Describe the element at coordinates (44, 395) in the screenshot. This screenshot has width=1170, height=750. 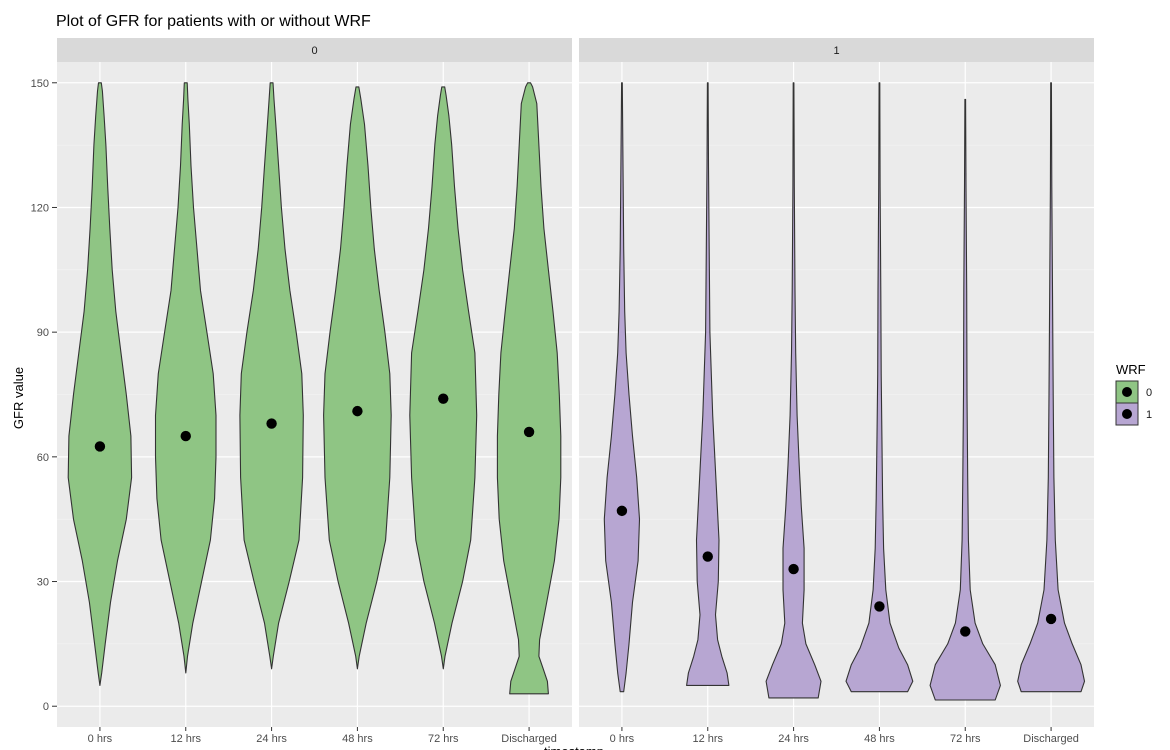
I see `y-axis: 0 30 60 90 120 150` at that location.